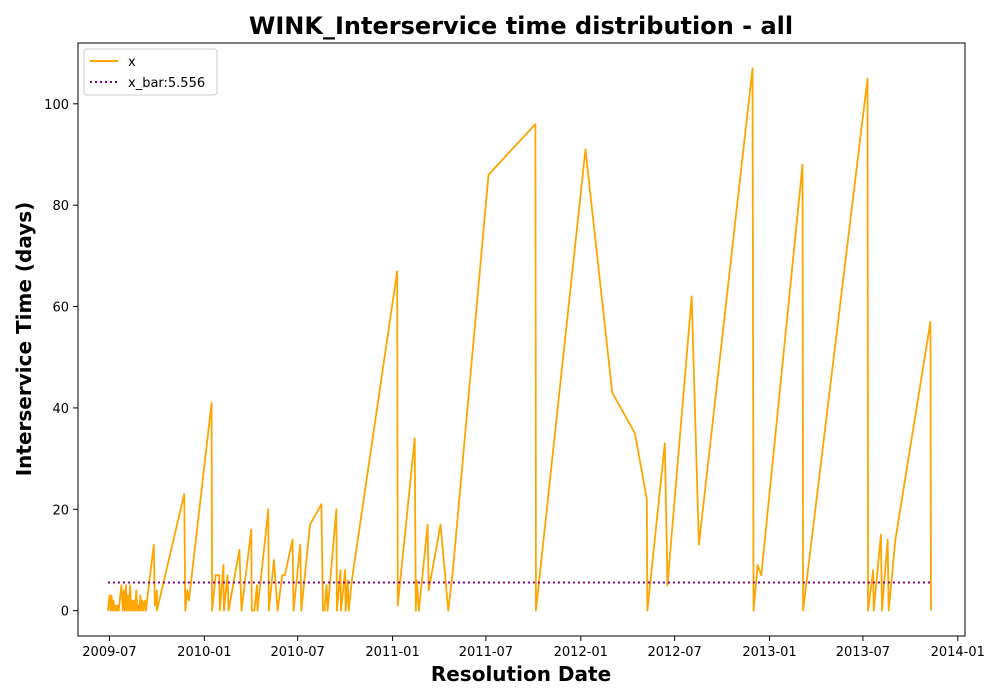 The image size is (1000, 700). Describe the element at coordinates (863, 652) in the screenshot. I see `x-tick-label: 2013-07` at that location.